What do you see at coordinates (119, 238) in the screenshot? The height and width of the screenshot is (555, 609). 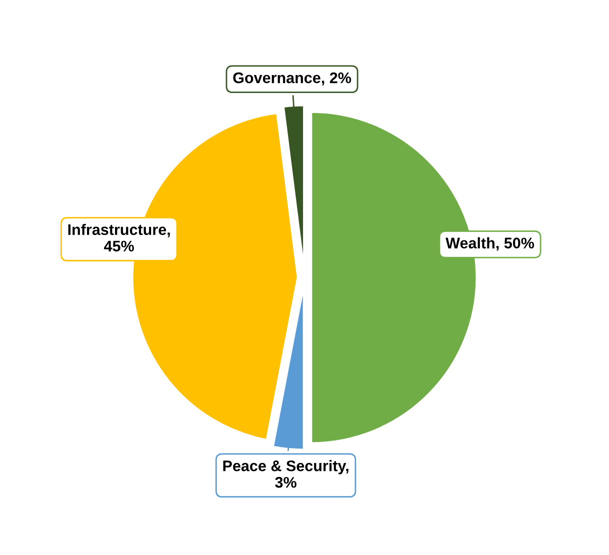 I see `slice-label: Infrastructure, 45%` at bounding box center [119, 238].